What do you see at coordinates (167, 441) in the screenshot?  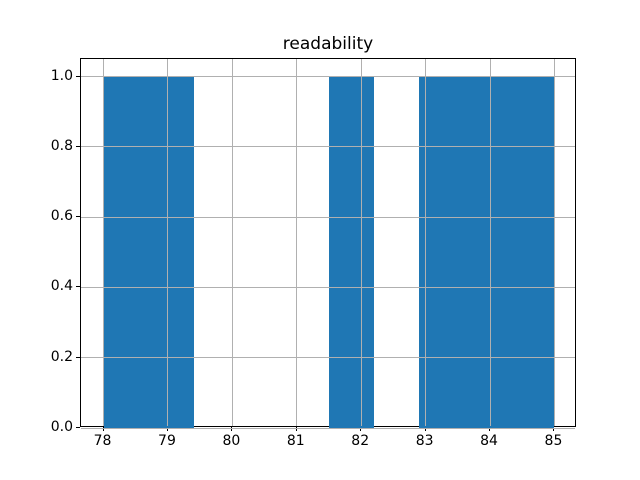 I see `x-tick-label: 79` at bounding box center [167, 441].